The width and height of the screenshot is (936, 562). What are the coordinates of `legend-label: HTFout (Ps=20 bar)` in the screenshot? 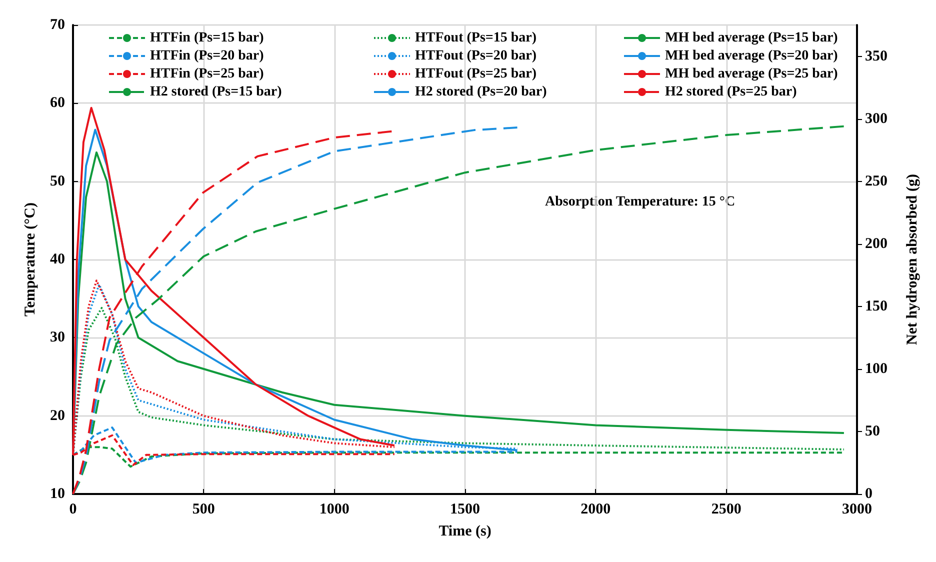 It's located at (476, 56).